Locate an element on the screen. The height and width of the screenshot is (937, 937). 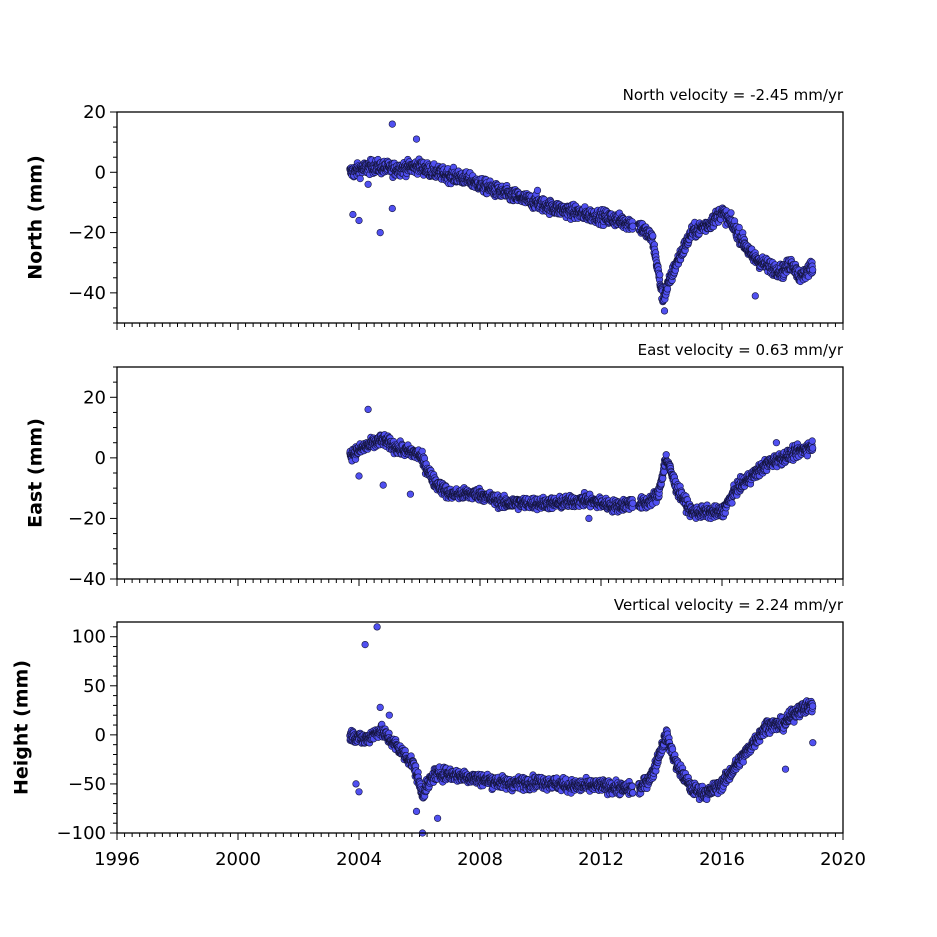
north-y-ticks: 20 0 −20 −40 is located at coordinates (92, 213).